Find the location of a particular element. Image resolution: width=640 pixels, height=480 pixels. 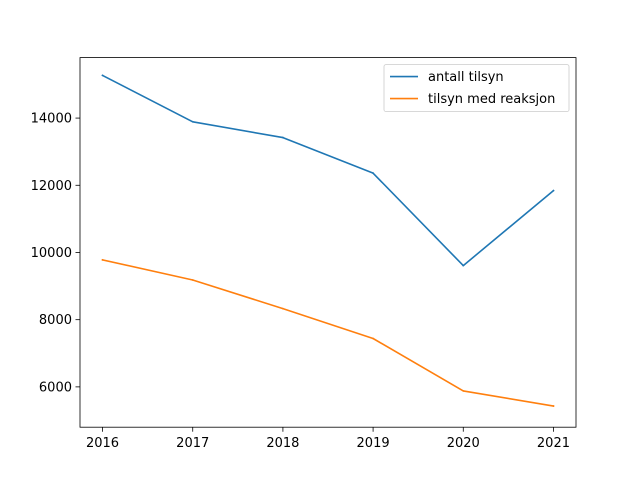

legend-box is located at coordinates (476, 88).